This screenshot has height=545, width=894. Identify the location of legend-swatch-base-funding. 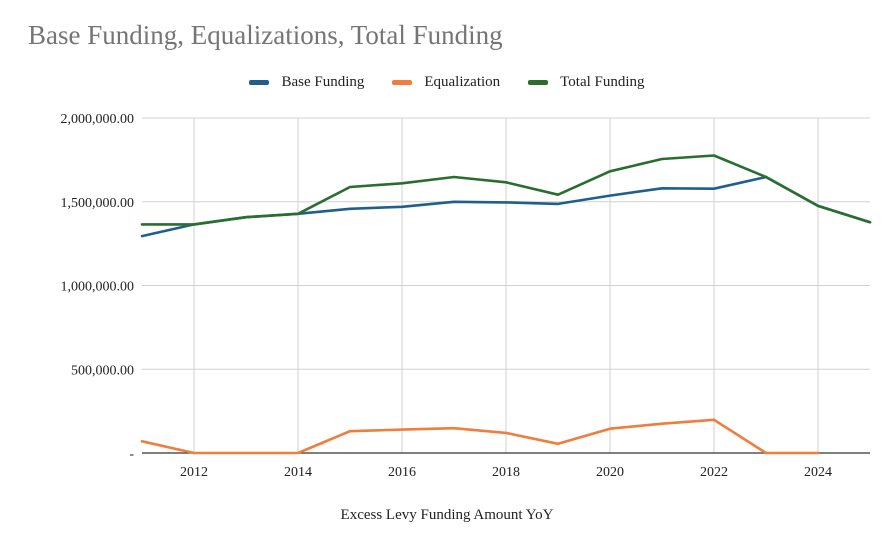
(259, 82).